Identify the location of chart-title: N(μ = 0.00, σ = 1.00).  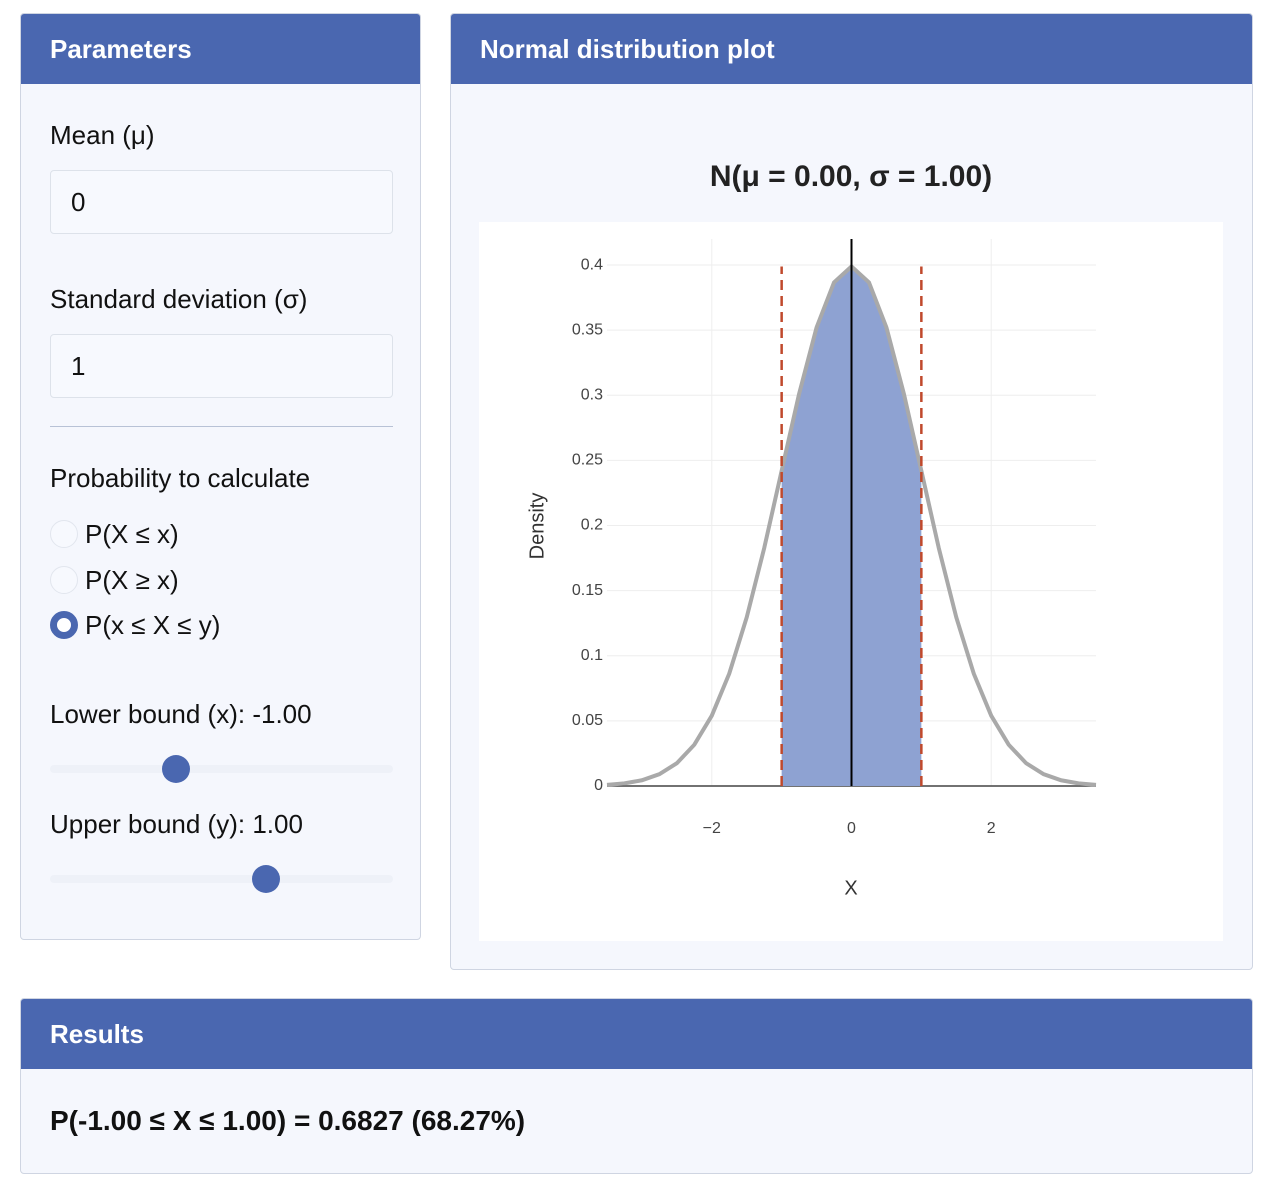
(851, 176).